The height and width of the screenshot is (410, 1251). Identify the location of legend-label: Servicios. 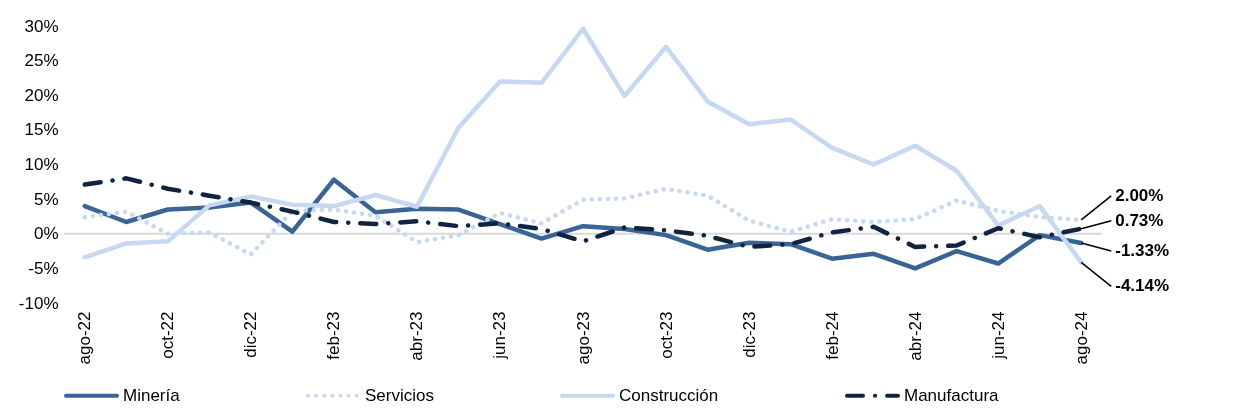
(399, 395).